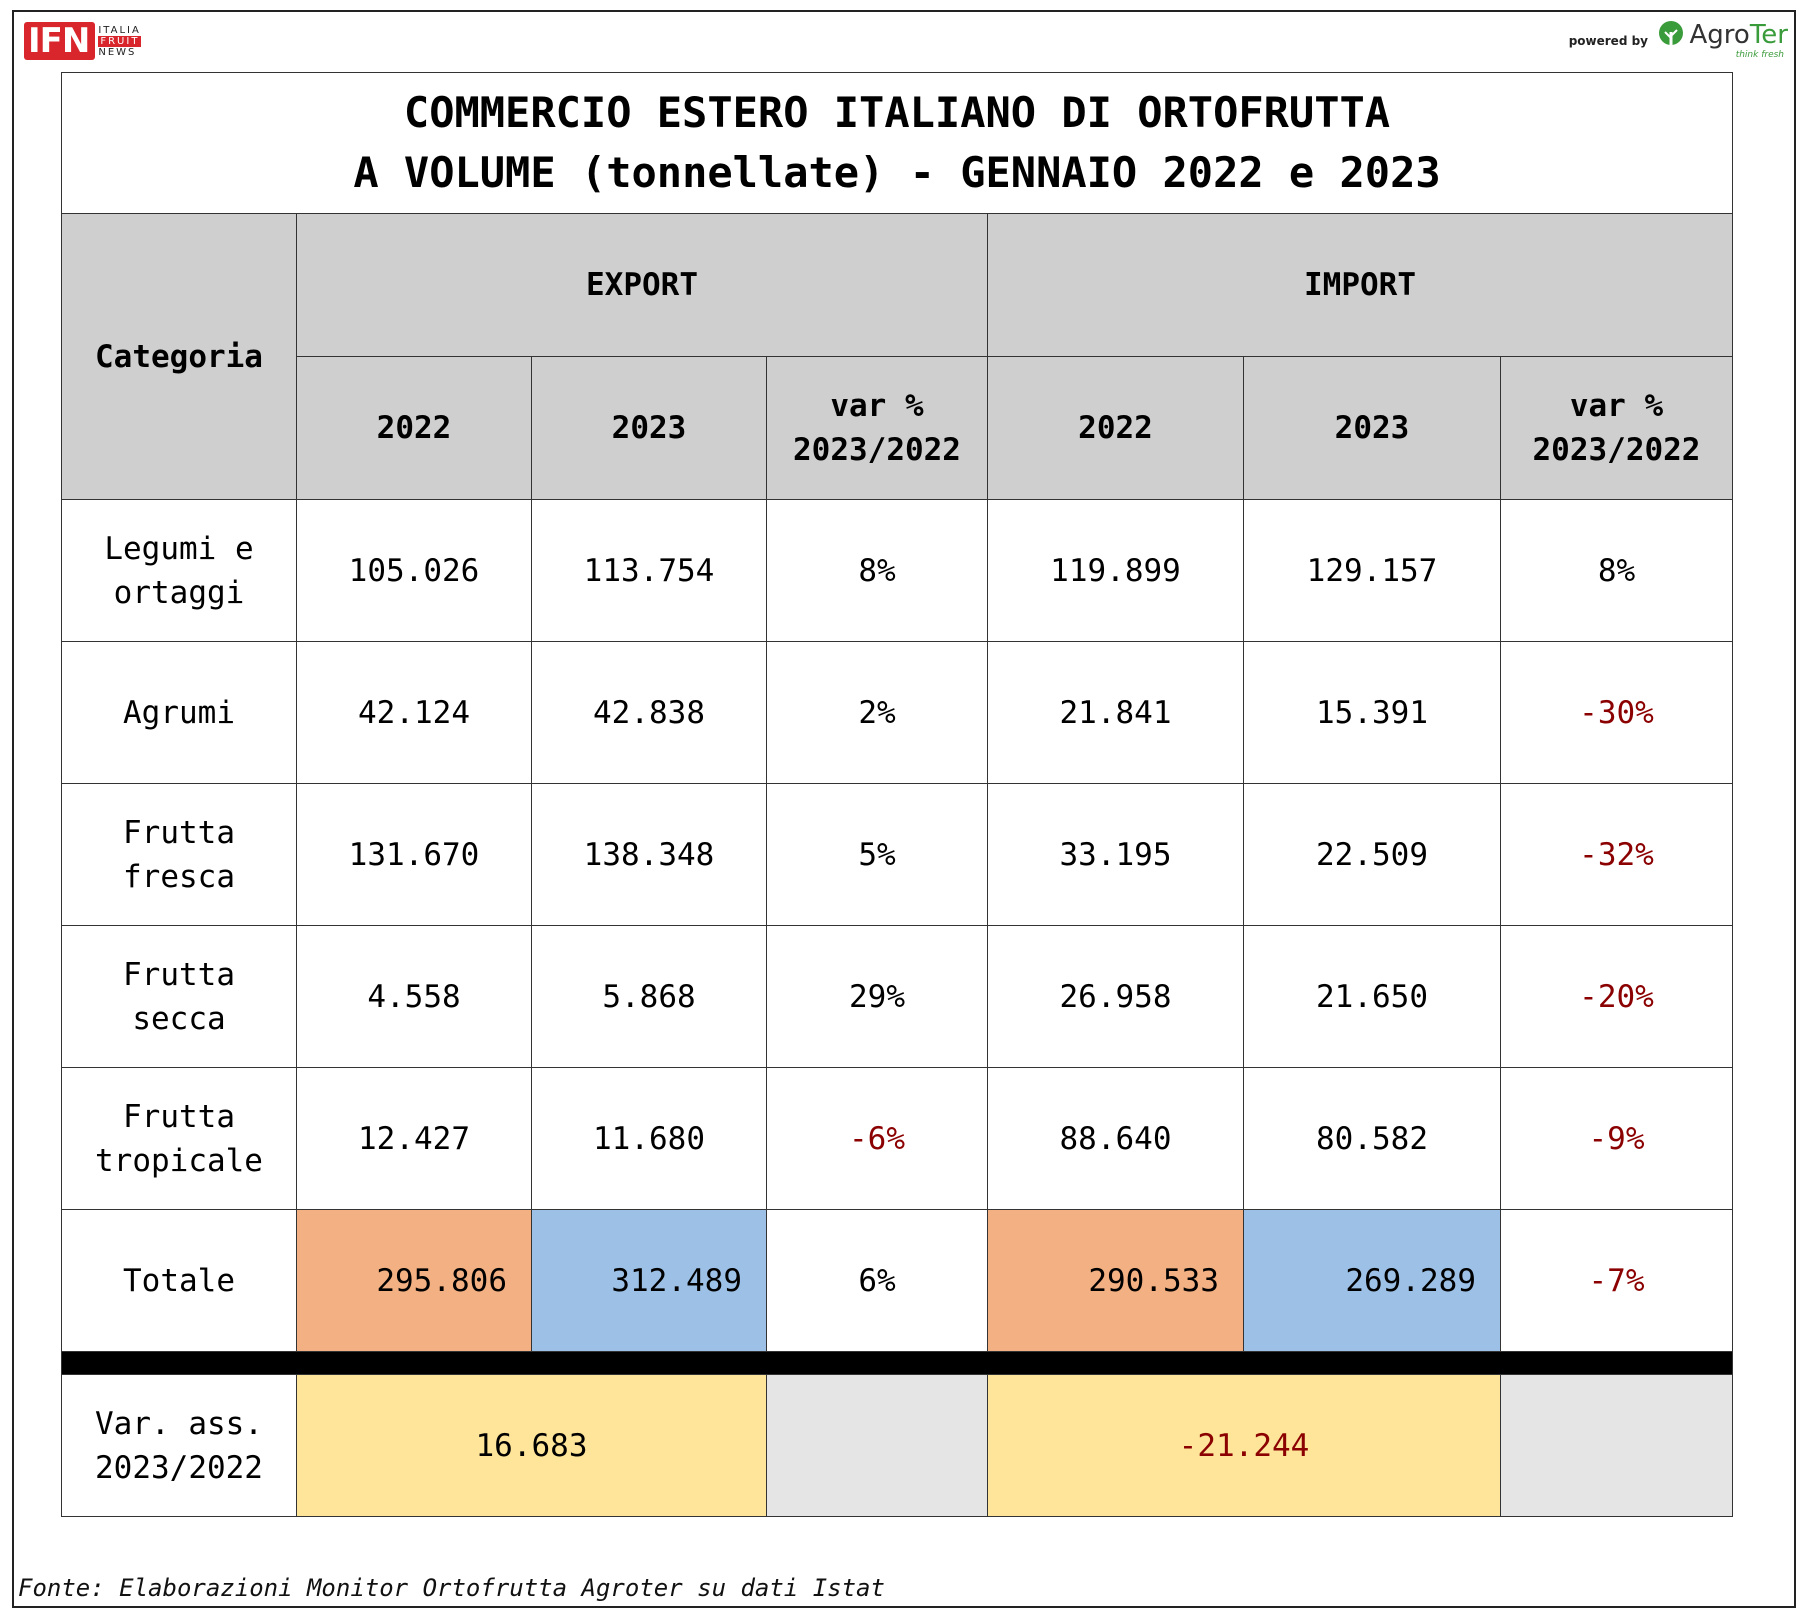  What do you see at coordinates (1244, 1445) in the screenshot?
I see `var-ass-import: -21.244` at bounding box center [1244, 1445].